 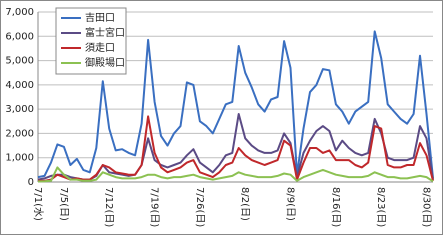 What do you see at coordinates (19, 85) in the screenshot?
I see `y-tick-label: 4,000` at bounding box center [19, 85].